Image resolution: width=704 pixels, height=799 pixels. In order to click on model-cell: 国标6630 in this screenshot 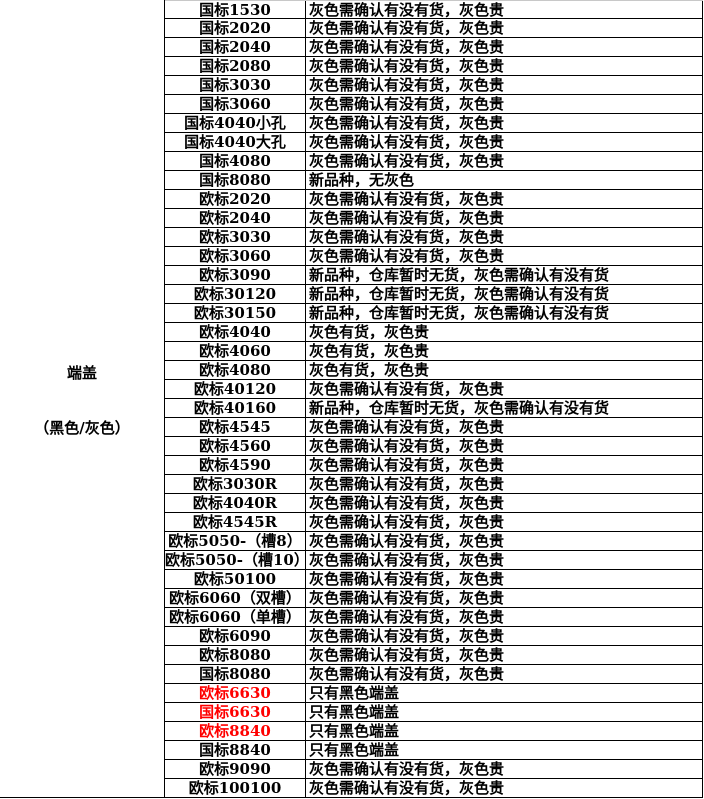, I will do `click(235, 712)`.